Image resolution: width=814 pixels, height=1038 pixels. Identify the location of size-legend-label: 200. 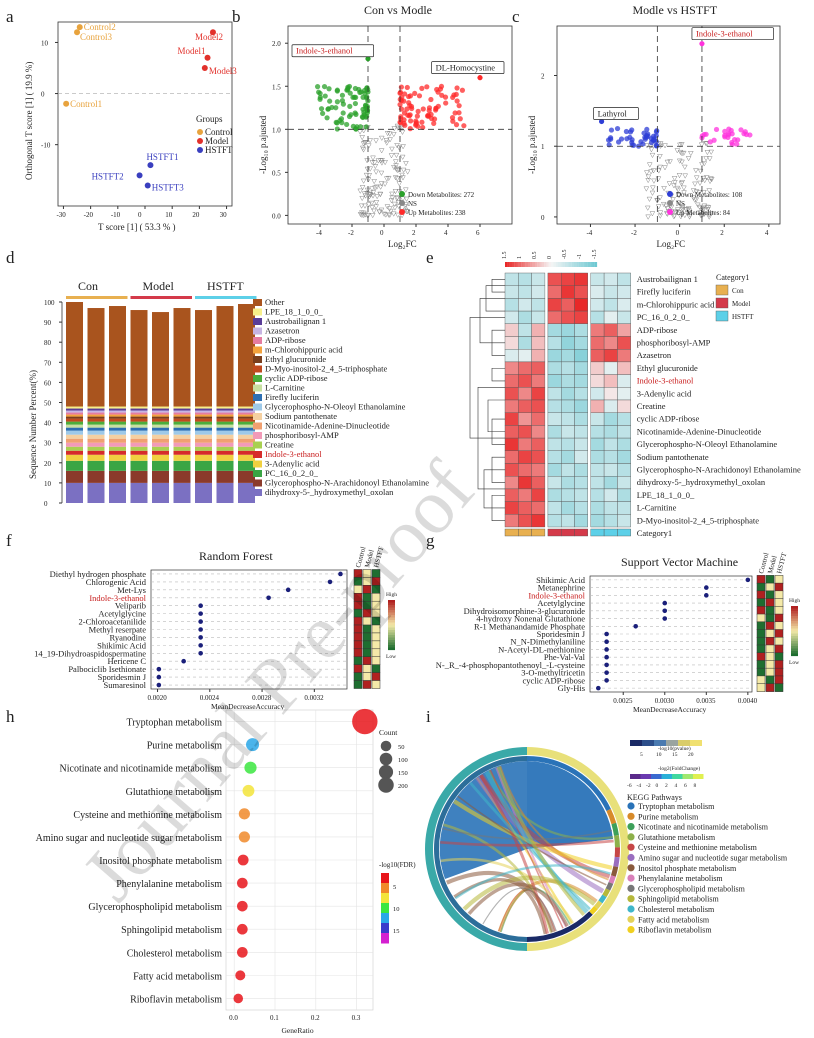
(403, 786).